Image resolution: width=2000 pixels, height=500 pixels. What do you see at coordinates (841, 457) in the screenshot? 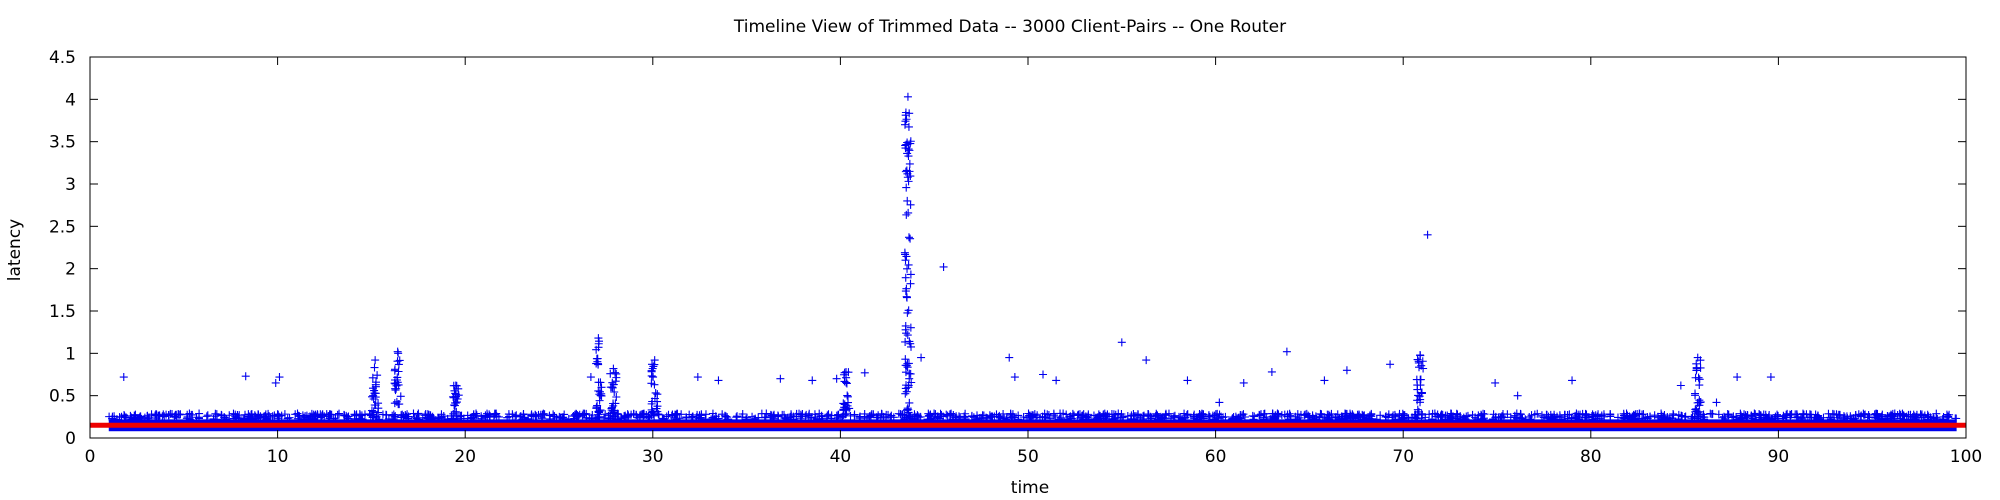
I see `x-tick-label: 40` at bounding box center [841, 457].